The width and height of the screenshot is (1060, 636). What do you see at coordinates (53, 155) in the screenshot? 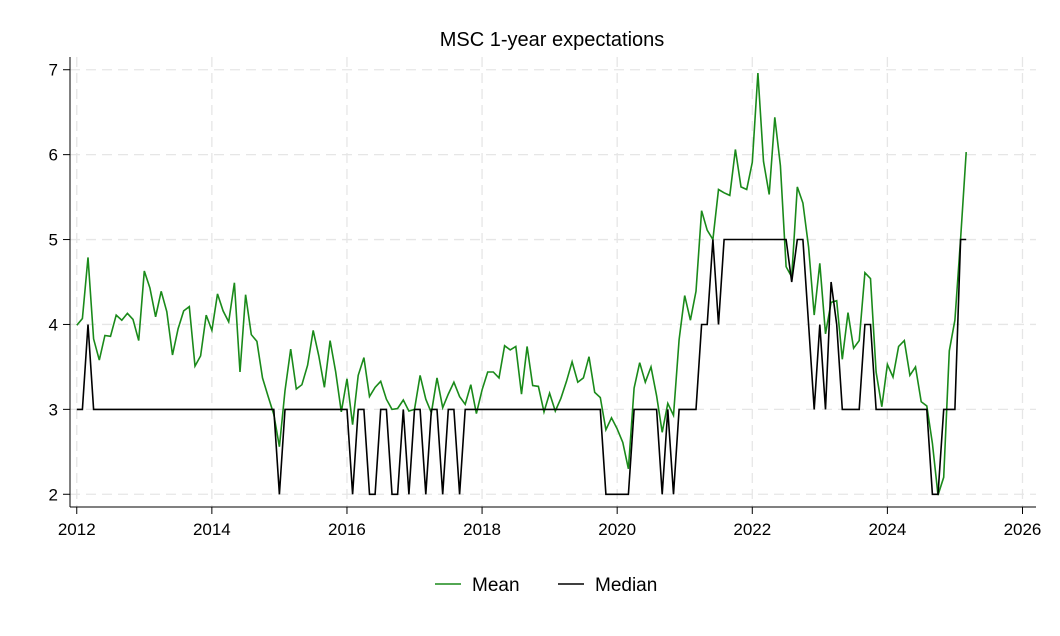
I see `y-tick-label: 6` at bounding box center [53, 155].